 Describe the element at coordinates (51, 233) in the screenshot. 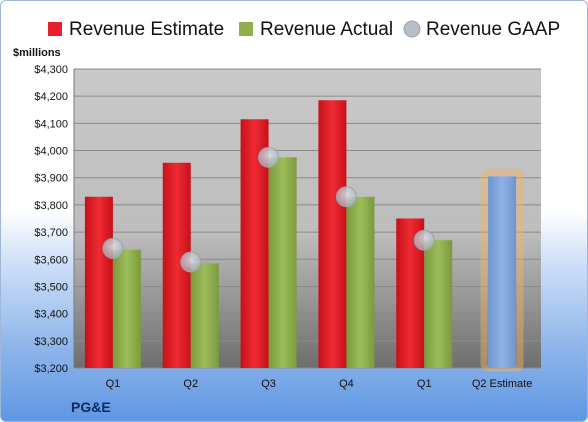

I see `y-tick-label: $3,700` at that location.